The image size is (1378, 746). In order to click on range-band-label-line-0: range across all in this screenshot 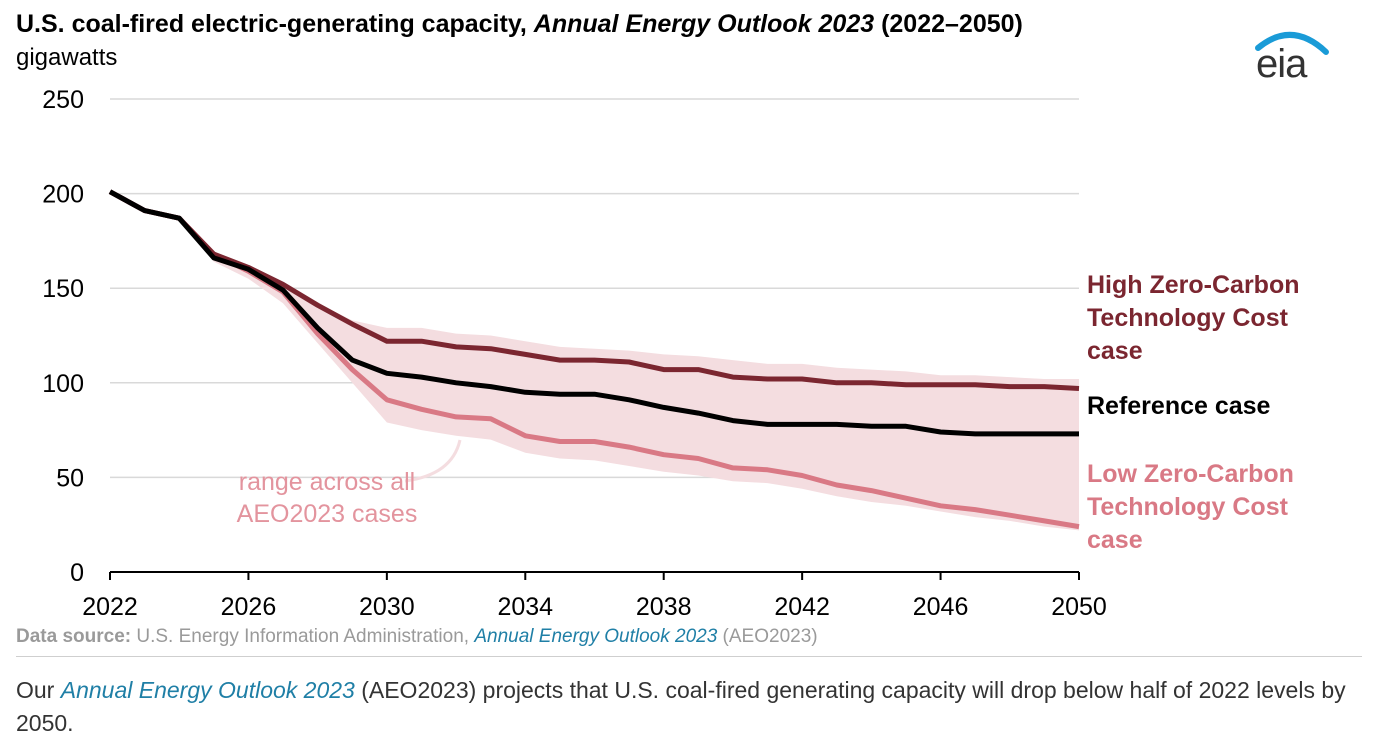, I will do `click(327, 482)`.